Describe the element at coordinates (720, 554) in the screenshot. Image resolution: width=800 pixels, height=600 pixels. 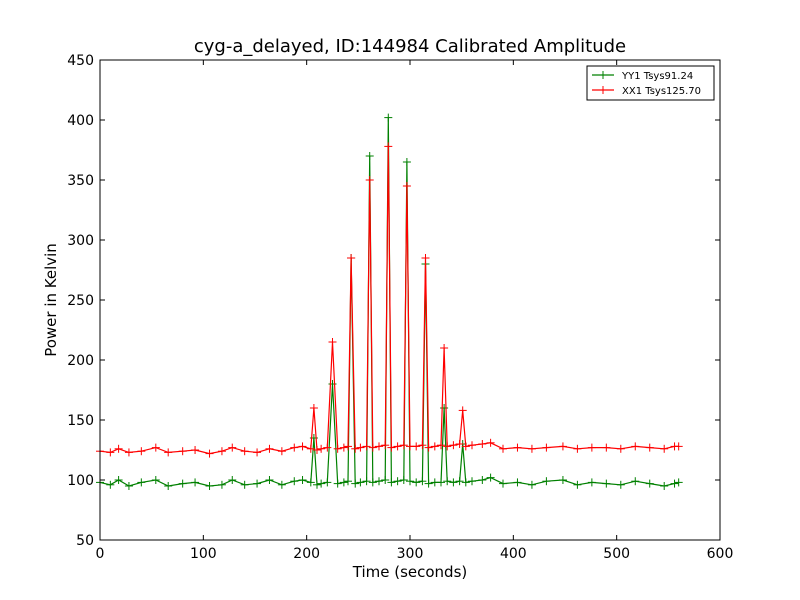
I see `x-tick-label: 600` at that location.